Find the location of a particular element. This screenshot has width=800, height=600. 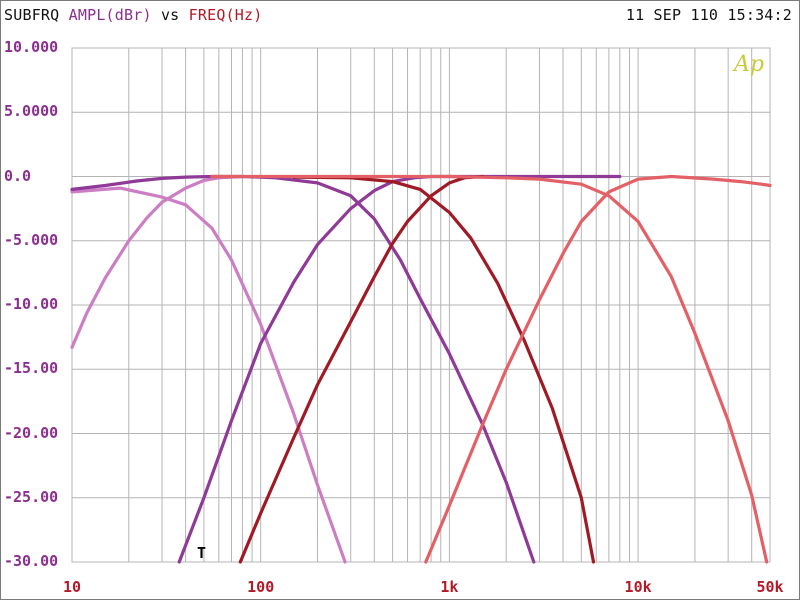

y-tick-label: -30.00 is located at coordinates (31, 561).